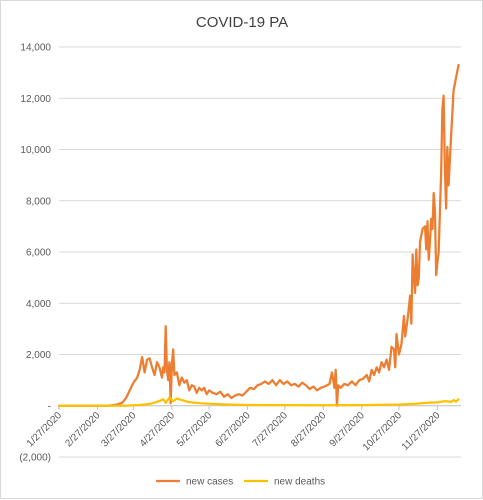  Describe the element at coordinates (421, 431) in the screenshot. I see `x-tick-label: 11/27/2020` at that location.